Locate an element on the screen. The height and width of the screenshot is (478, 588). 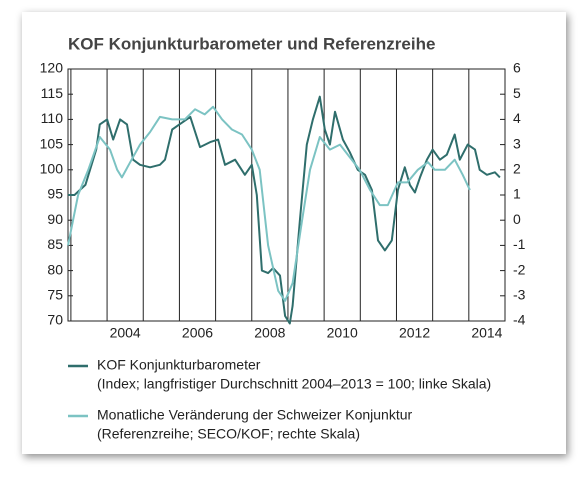
y-tick-label: 75 is located at coordinates (55, 295).